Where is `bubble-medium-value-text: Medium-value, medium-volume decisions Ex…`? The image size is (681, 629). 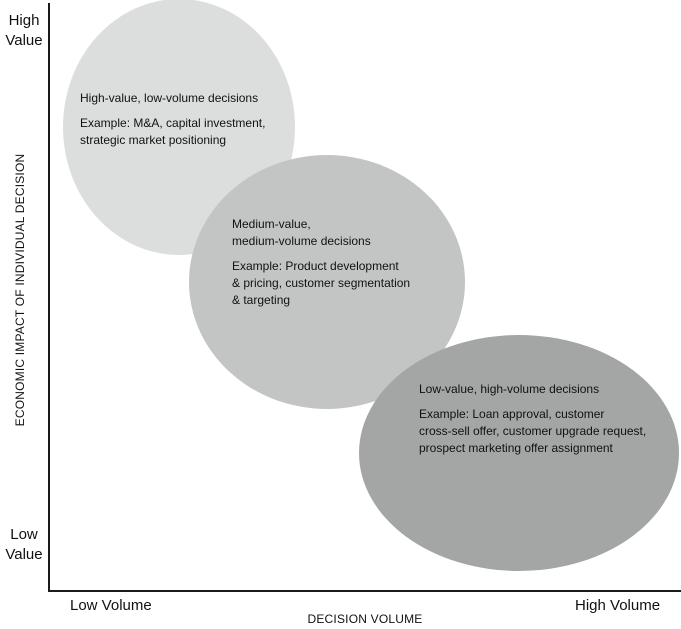 bubble-medium-value-text: Medium-value, medium-volume decisions Ex… is located at coordinates (342, 262).